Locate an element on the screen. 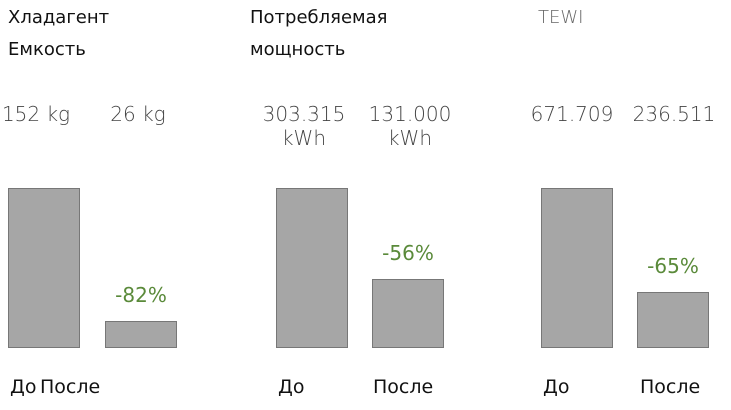  value-label: 303.315 kWh is located at coordinates (304, 126).